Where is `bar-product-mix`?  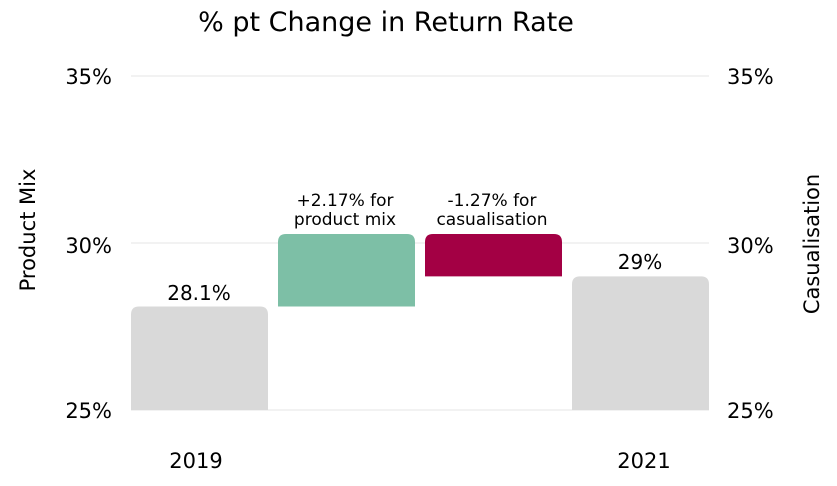 bar-product-mix is located at coordinates (346, 270).